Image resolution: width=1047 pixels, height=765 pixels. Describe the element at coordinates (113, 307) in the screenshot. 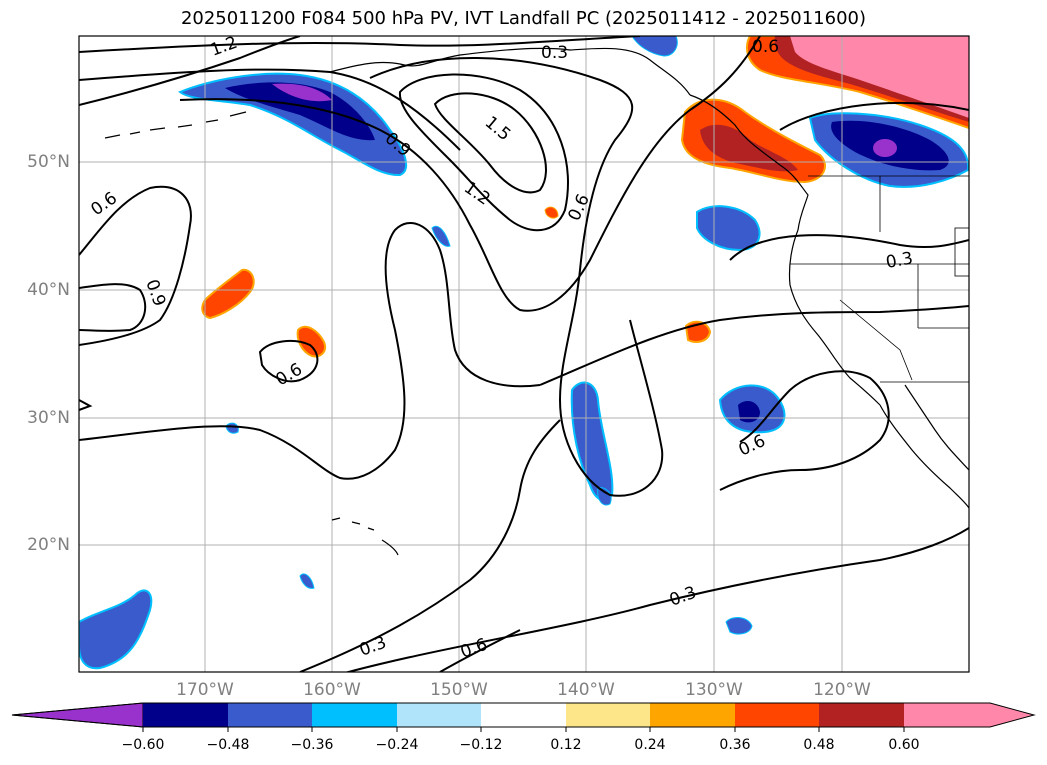

I see `contour-0.9-west` at that location.